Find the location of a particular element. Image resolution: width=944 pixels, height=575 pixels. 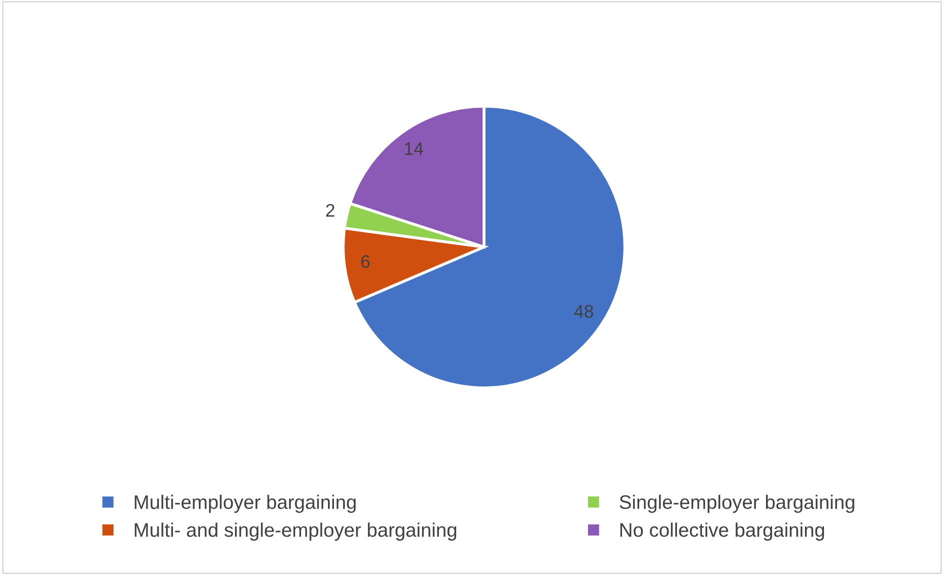

legend-label: Multi- and single-employer bargaining is located at coordinates (295, 531).